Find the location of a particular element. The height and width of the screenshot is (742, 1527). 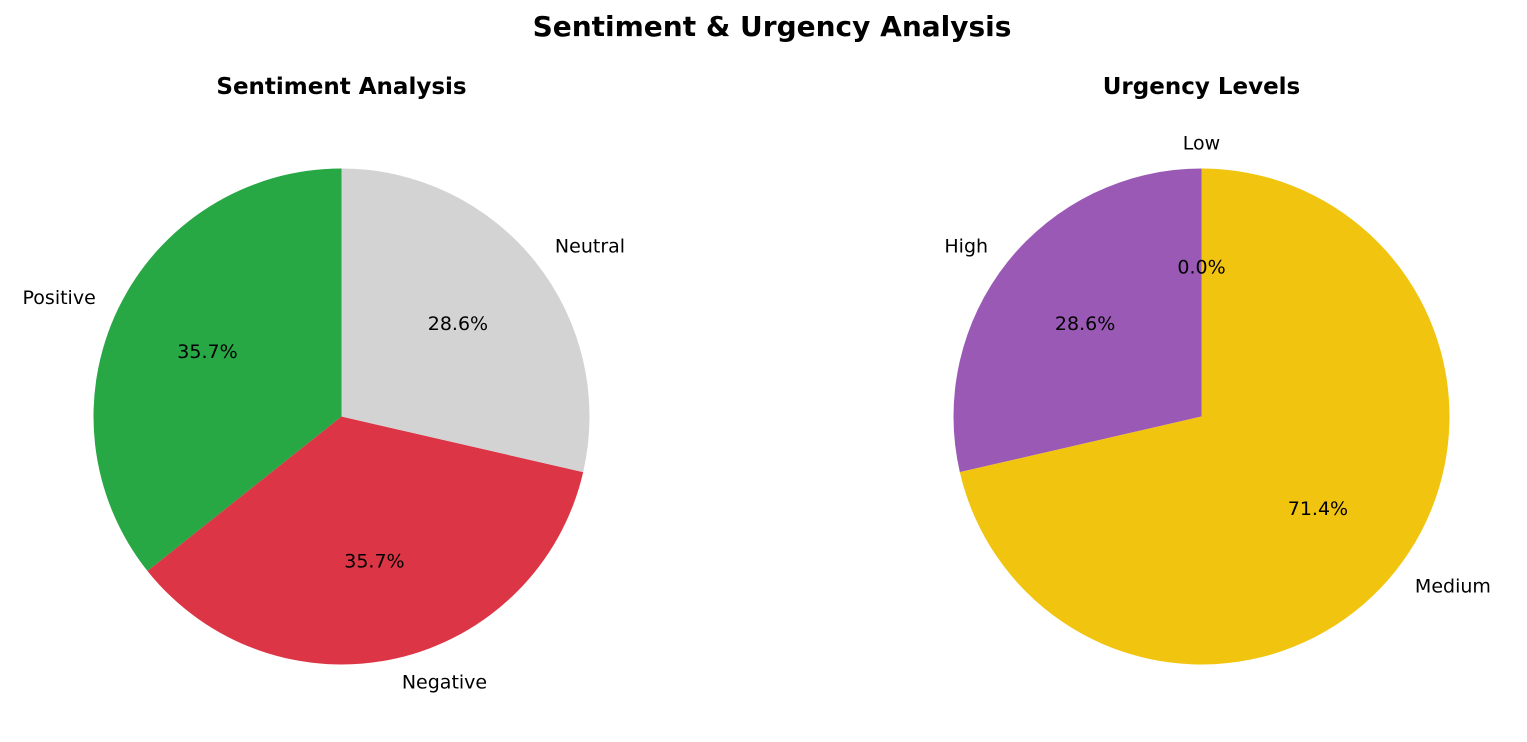

slice-label-negative: Negative is located at coordinates (444, 683).